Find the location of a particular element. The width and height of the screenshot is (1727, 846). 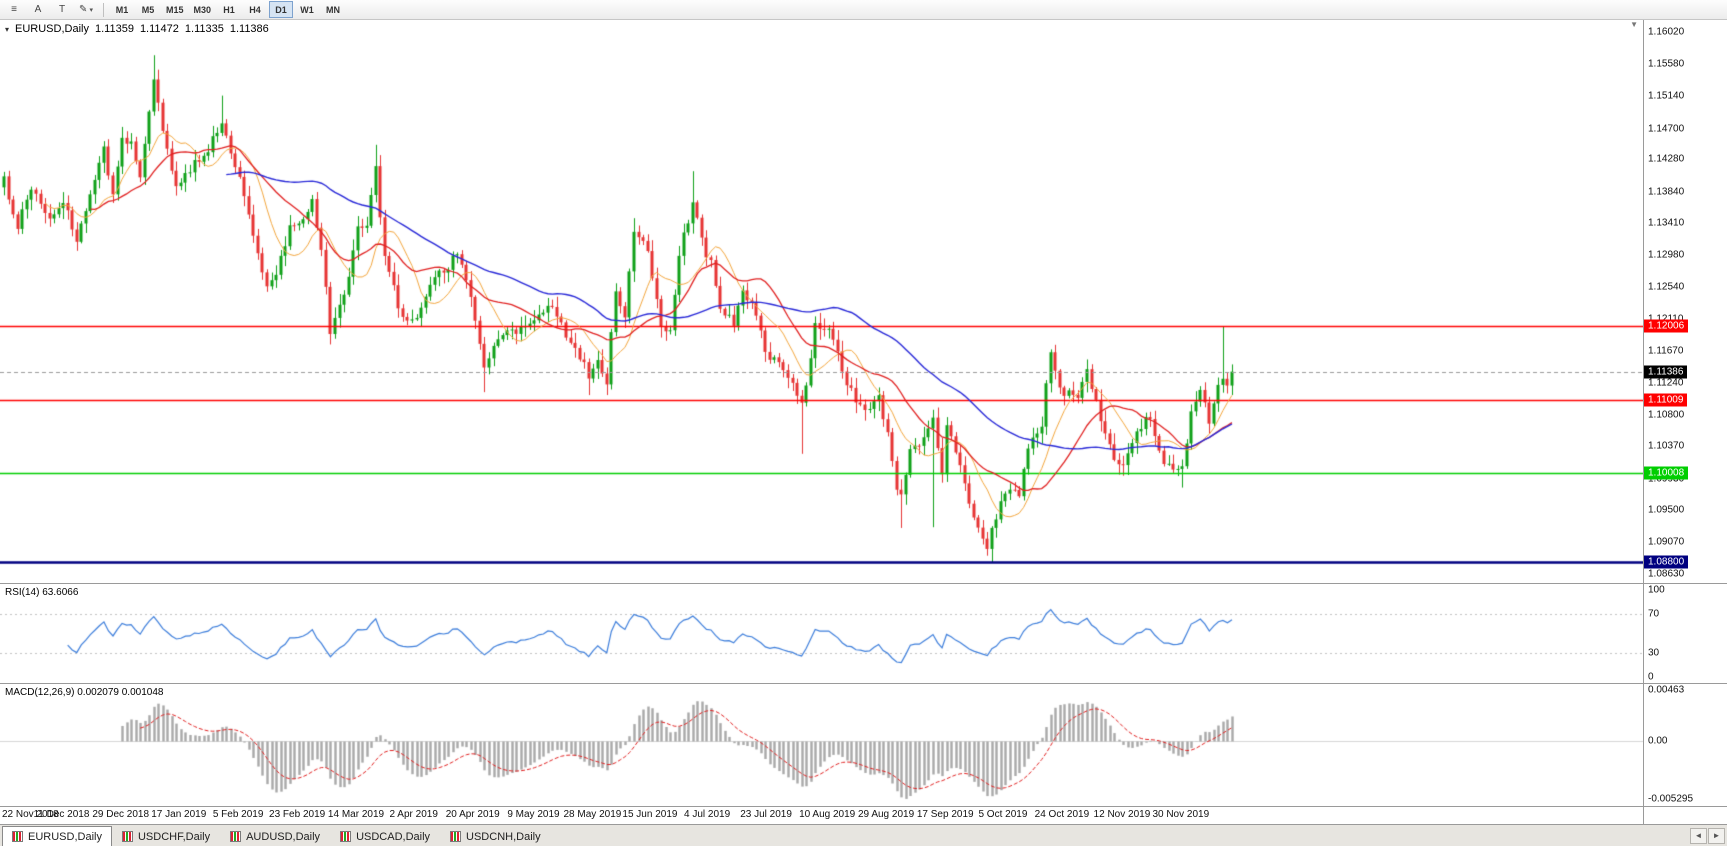

macd-plot: MACD(12,26,9) 0.002079 0.001048 is located at coordinates (821, 745).